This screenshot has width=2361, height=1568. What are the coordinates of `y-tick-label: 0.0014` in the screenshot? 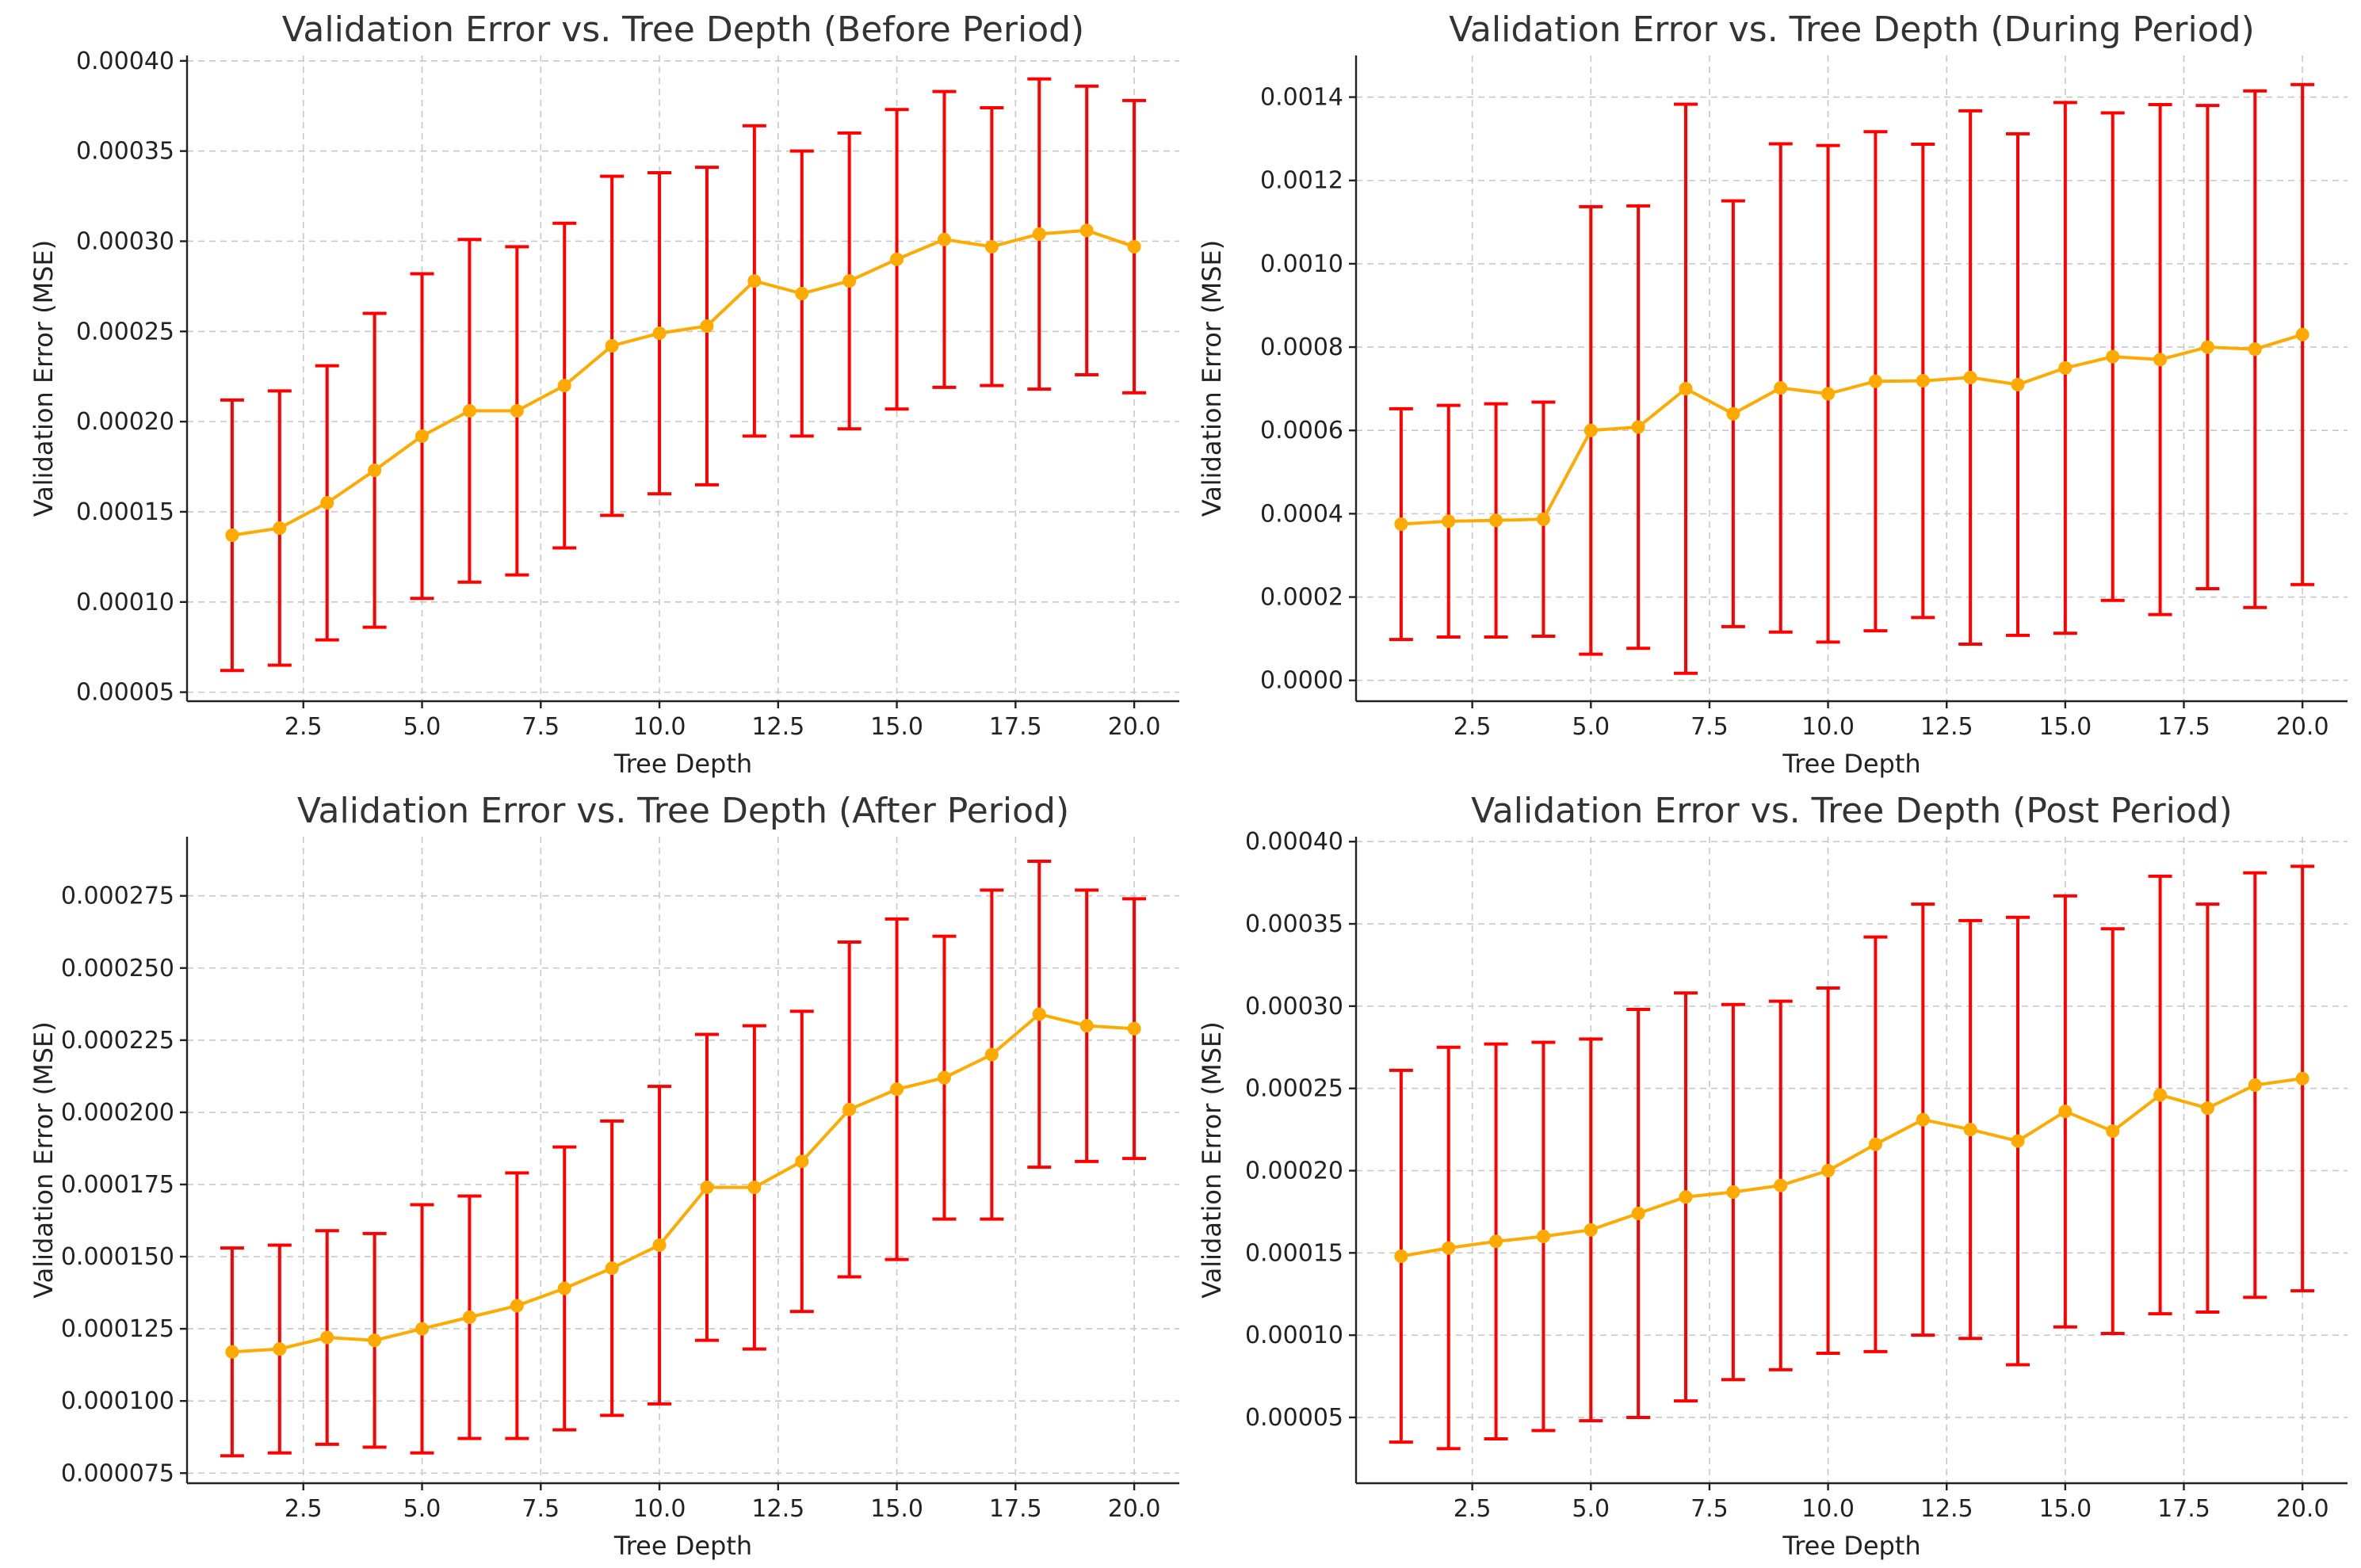 It's located at (1301, 98).